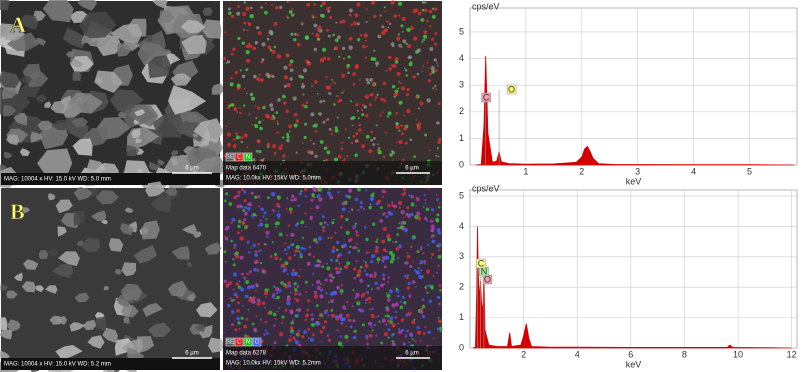 The image size is (802, 372). I want to click on map-title: Map data 6470, so click(246, 169).